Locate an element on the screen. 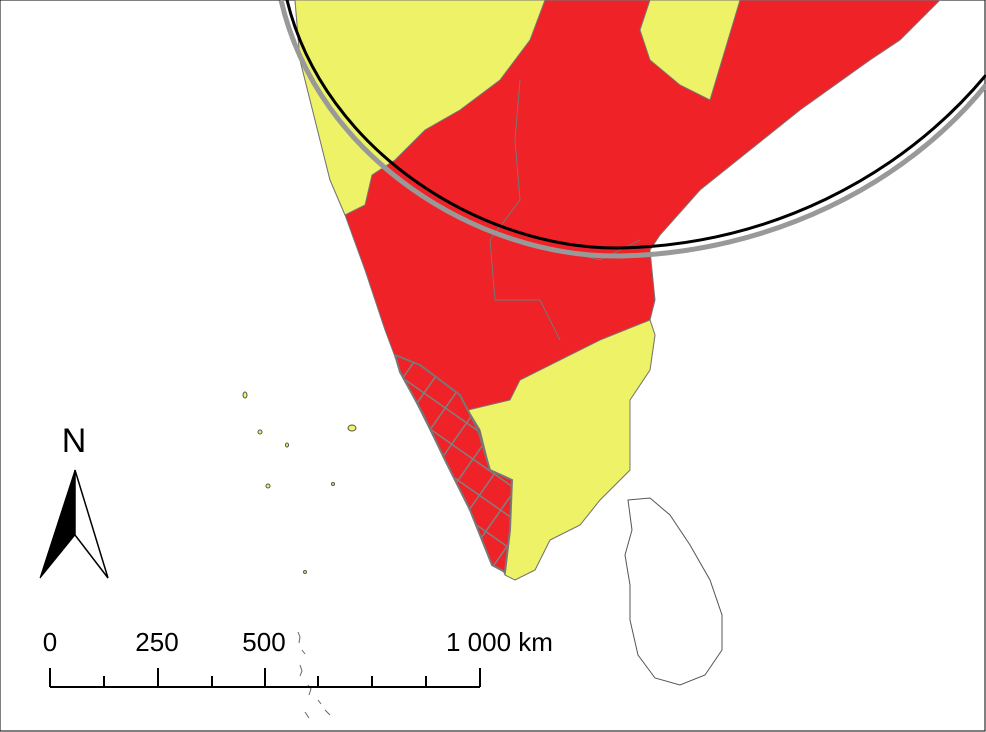  scale-label: 0 is located at coordinates (50, 642).